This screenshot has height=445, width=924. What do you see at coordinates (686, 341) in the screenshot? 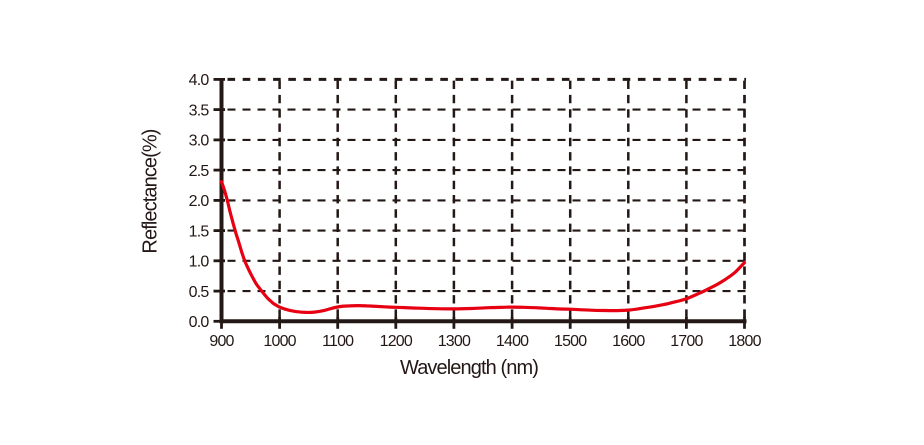
I see `svg-text: 1700` at bounding box center [686, 341].